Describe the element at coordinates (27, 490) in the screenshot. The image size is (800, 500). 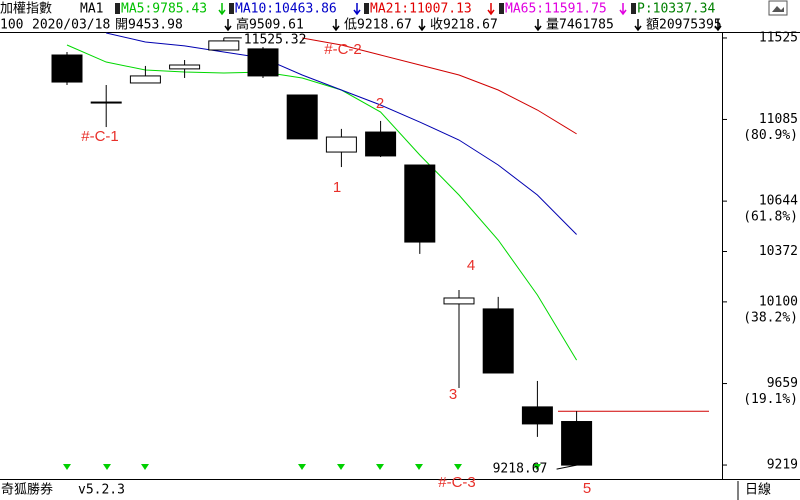
I see `app-name: 奇狐勝券` at that location.